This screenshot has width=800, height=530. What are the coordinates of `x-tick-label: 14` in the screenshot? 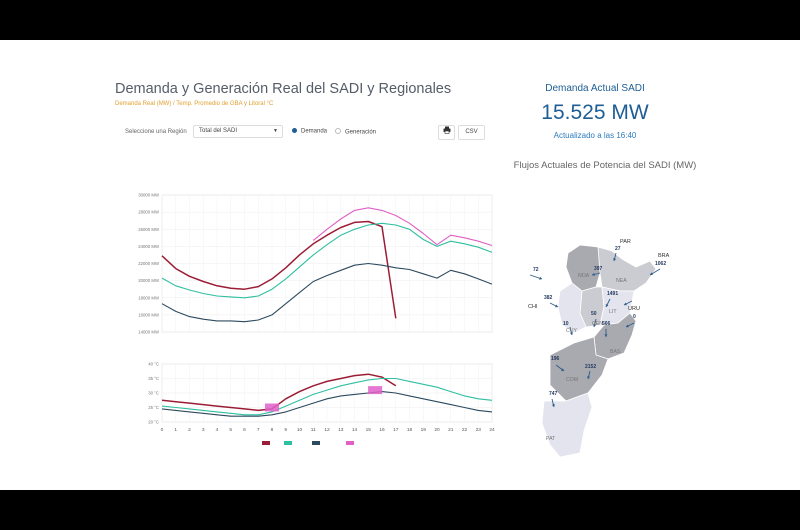 It's located at (355, 430).